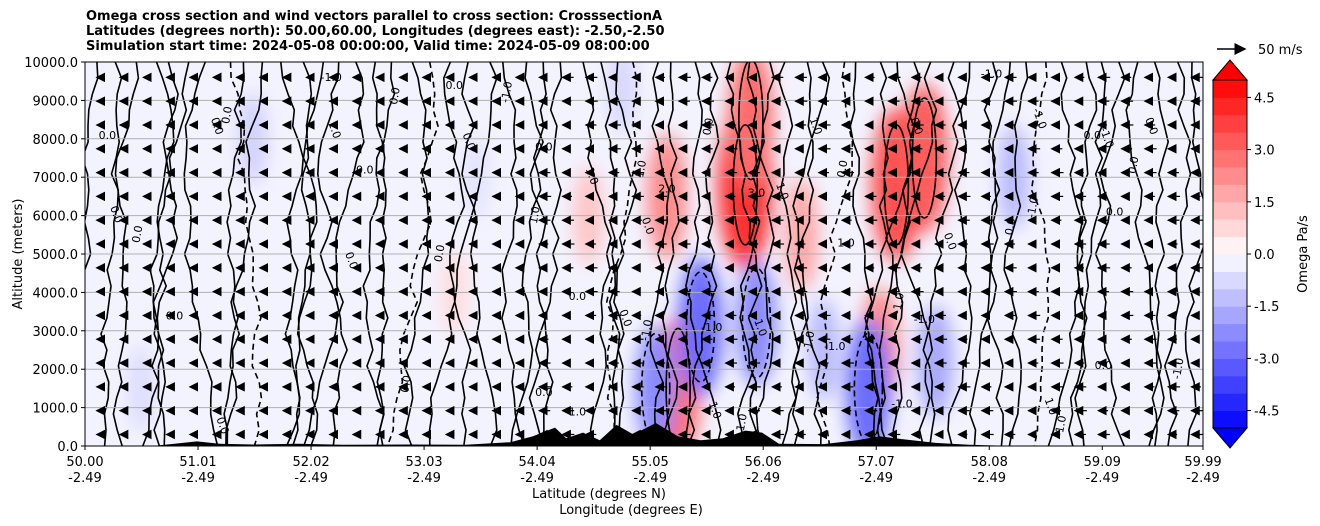  I want to click on contour-label-7: 1.0, so click(334, 129).